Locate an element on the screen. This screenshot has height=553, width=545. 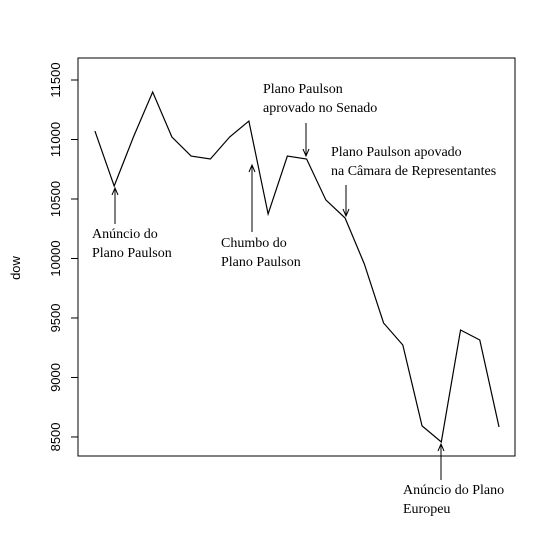
y-tick-label: 10000 is located at coordinates (55, 258).